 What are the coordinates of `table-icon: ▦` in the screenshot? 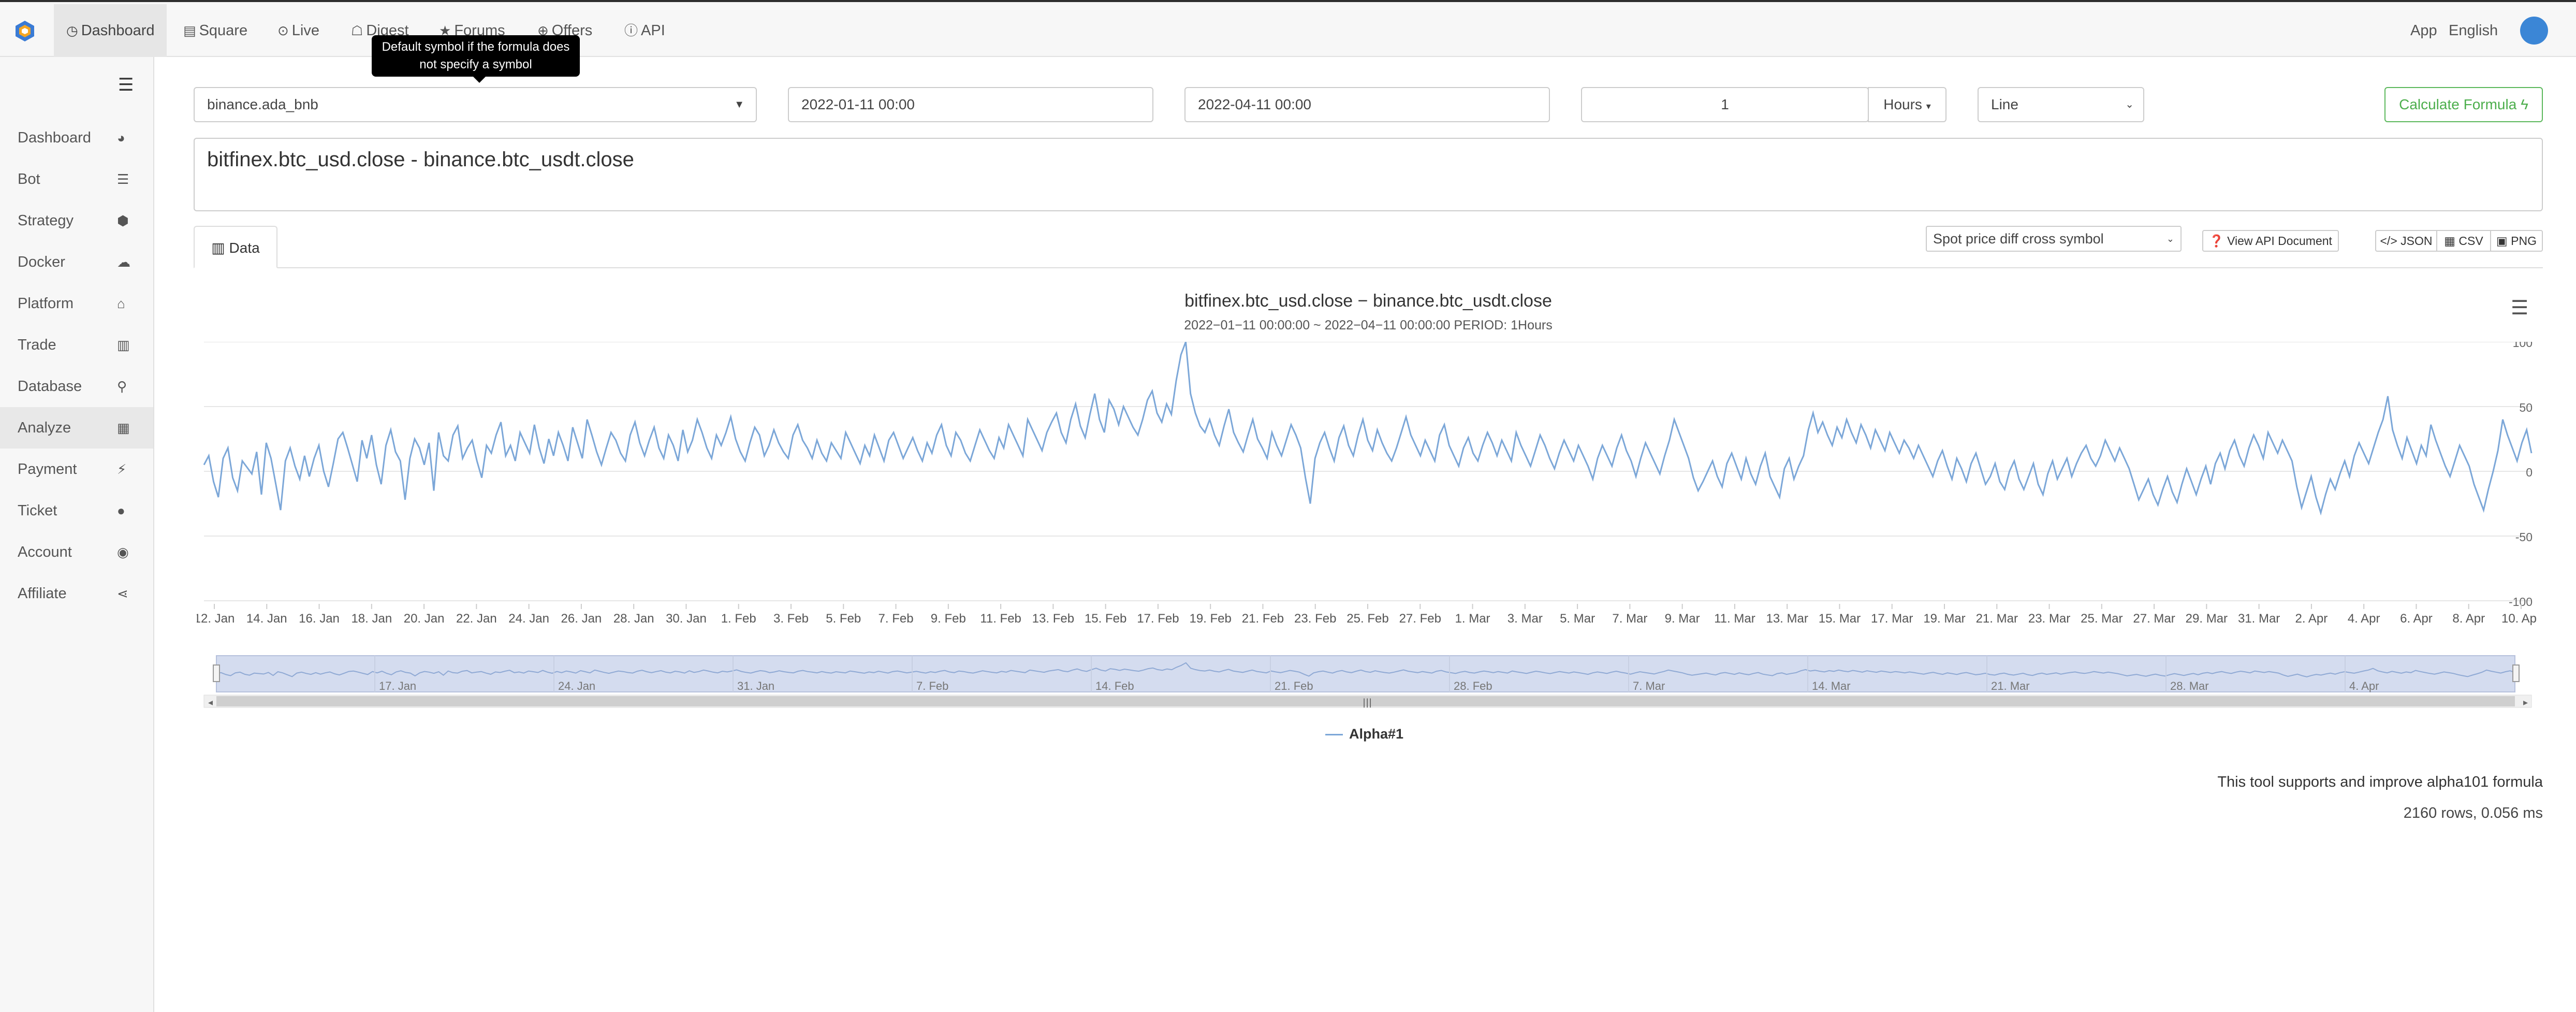 It's located at (2450, 241).